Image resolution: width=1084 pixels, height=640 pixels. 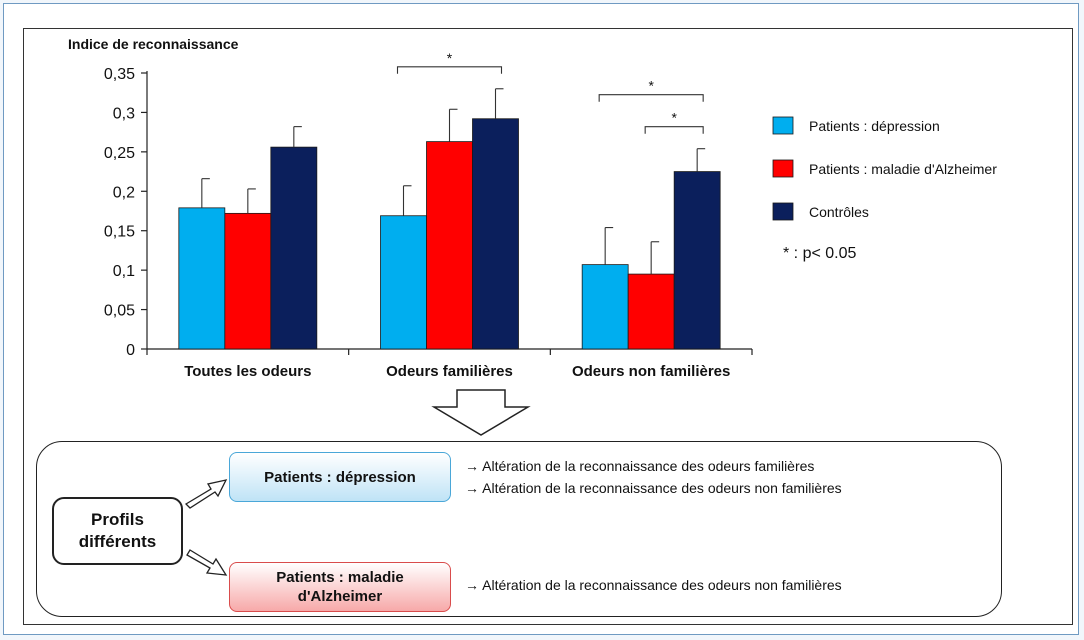 What do you see at coordinates (481, 412) in the screenshot?
I see `down-arrow-icon` at bounding box center [481, 412].